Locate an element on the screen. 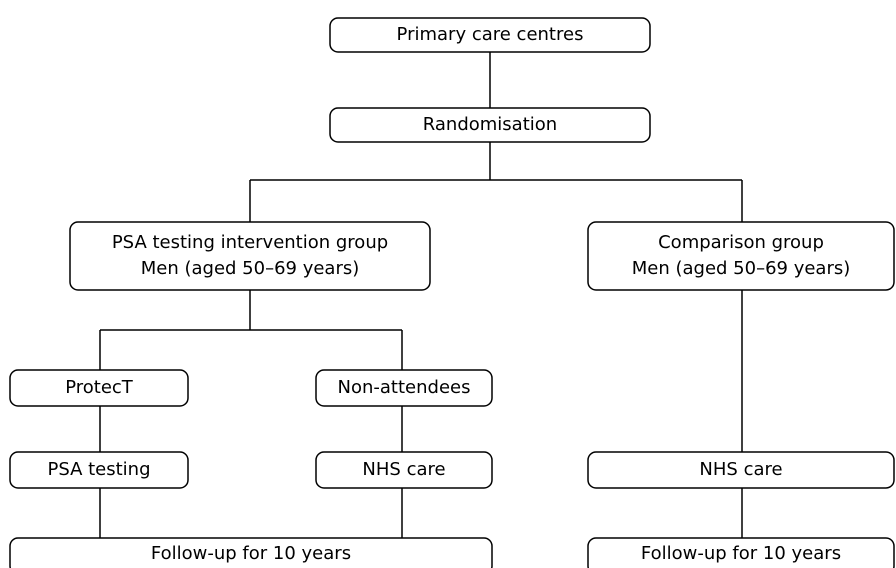  node-label: Non-attendees is located at coordinates (404, 387).